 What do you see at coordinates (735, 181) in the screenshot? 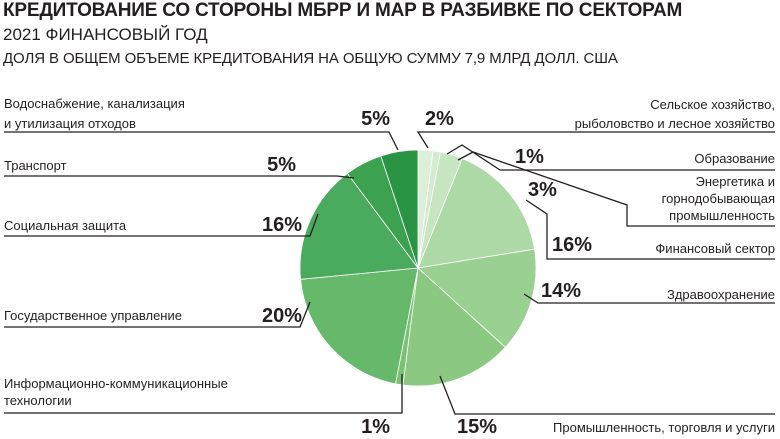
I see `category-label: Энергетика и` at bounding box center [735, 181].